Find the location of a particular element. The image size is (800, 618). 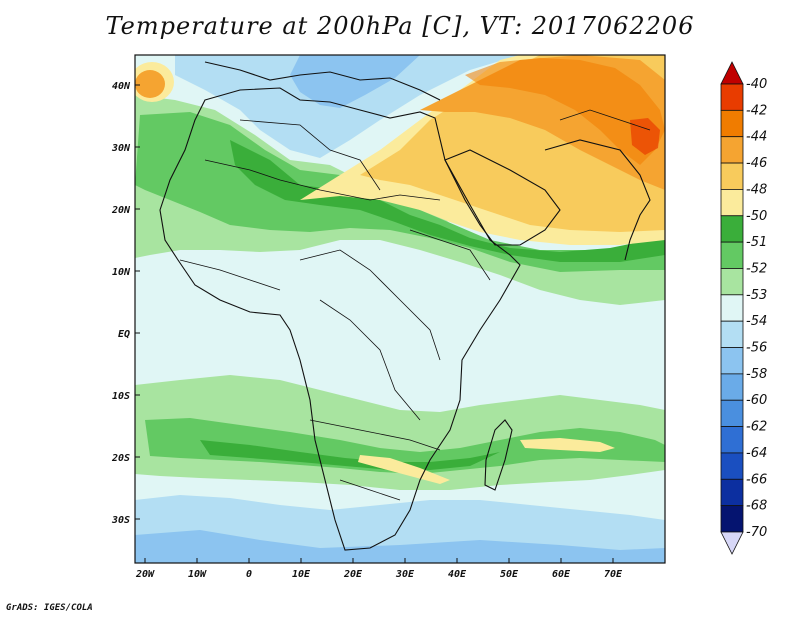

lat-label: 20N is located at coordinates (121, 210).